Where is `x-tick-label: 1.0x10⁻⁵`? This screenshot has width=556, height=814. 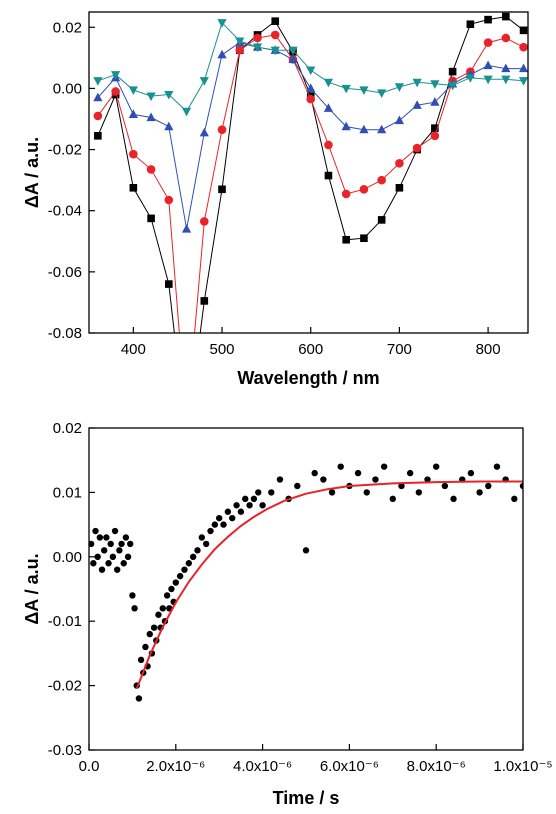 x-tick-label: 1.0x10⁻⁵ is located at coordinates (522, 766).